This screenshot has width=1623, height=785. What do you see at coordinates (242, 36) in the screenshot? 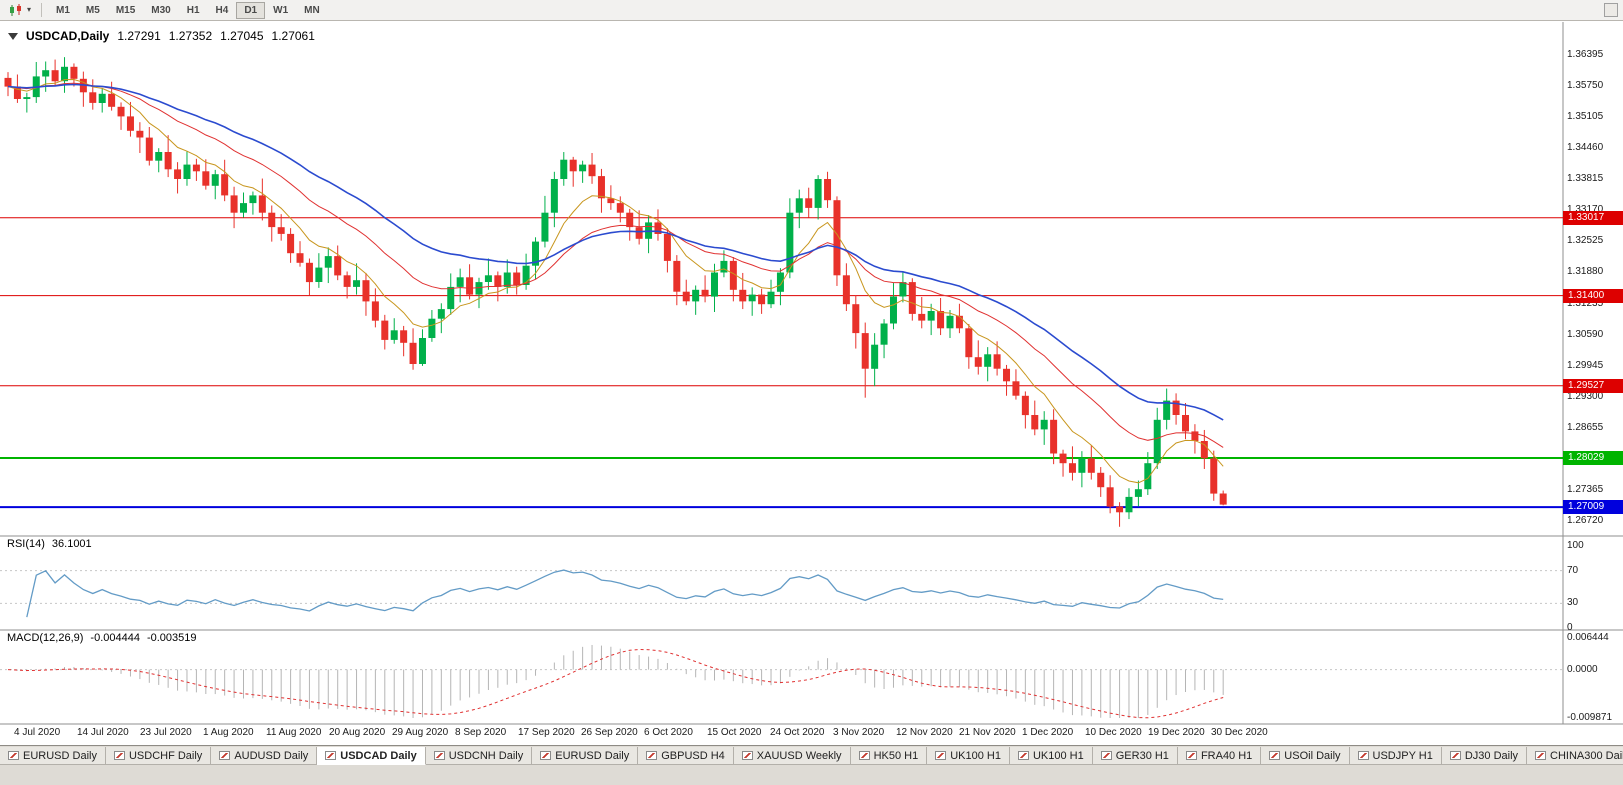
I see `low-value: 1.27045` at bounding box center [242, 36].